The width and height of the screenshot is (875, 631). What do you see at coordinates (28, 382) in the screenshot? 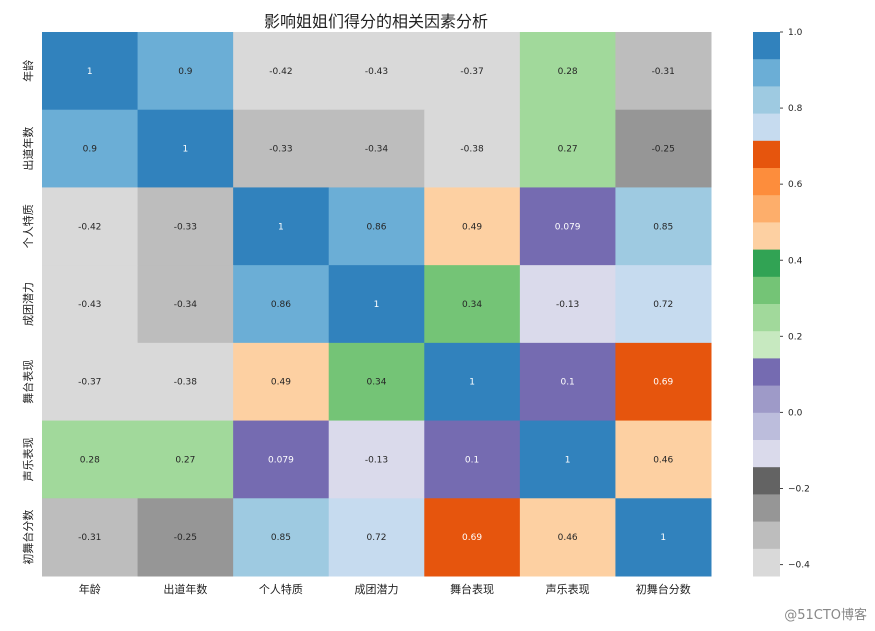
I see `y-tick-label: 舞台表现` at bounding box center [28, 382].